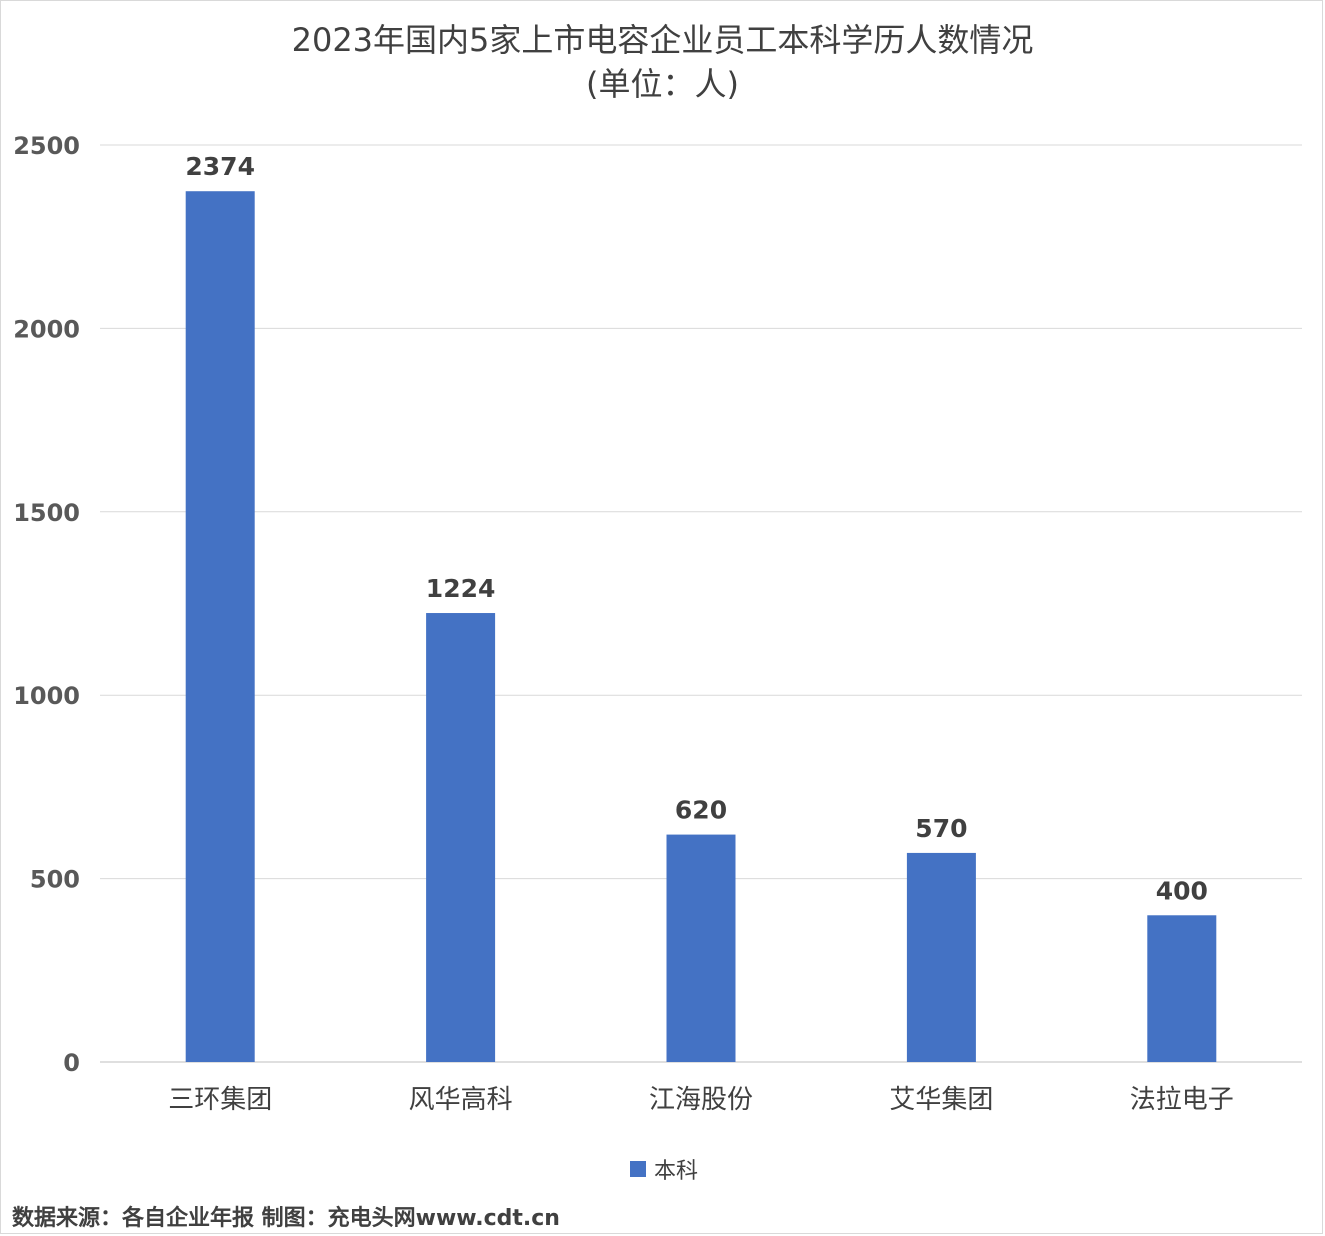 The image size is (1325, 1236). I want to click on data-label: 2374, so click(220, 166).